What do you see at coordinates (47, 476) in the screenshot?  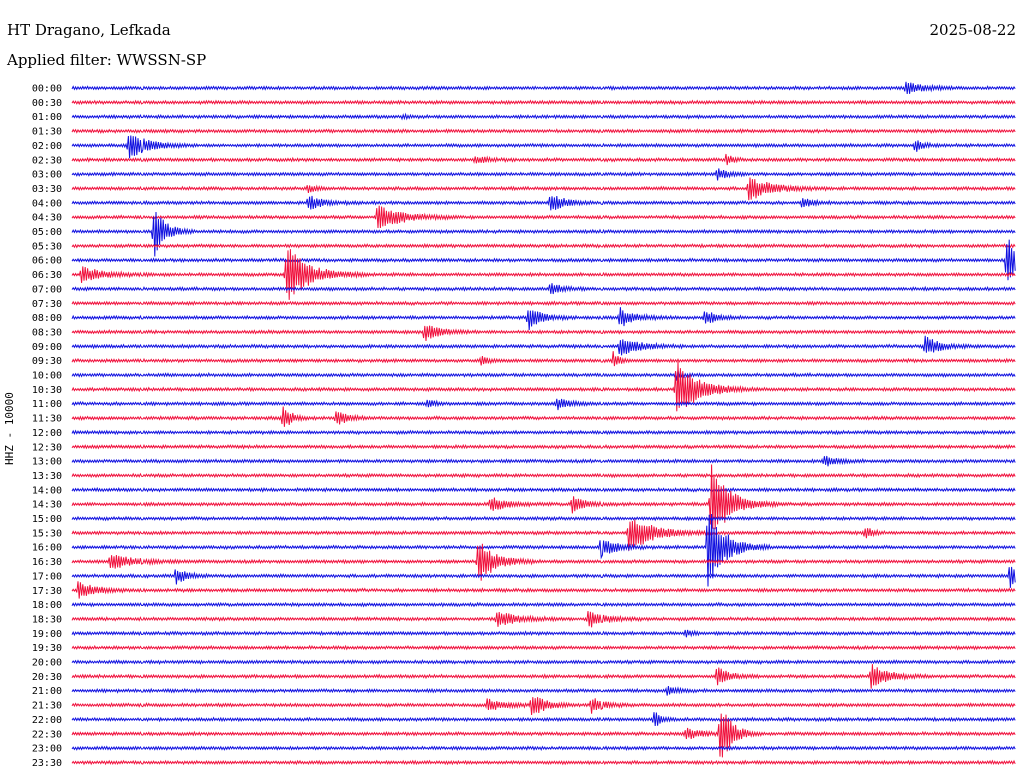 I see `row-time-label: 13:30` at bounding box center [47, 476].